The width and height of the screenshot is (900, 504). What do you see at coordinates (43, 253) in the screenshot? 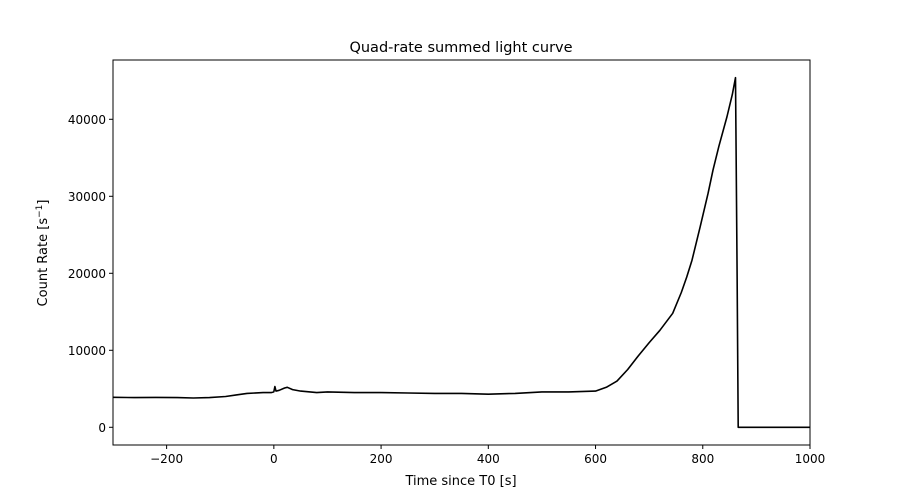
I see `y-axis-label: Count Rate [s−1]` at bounding box center [43, 253].